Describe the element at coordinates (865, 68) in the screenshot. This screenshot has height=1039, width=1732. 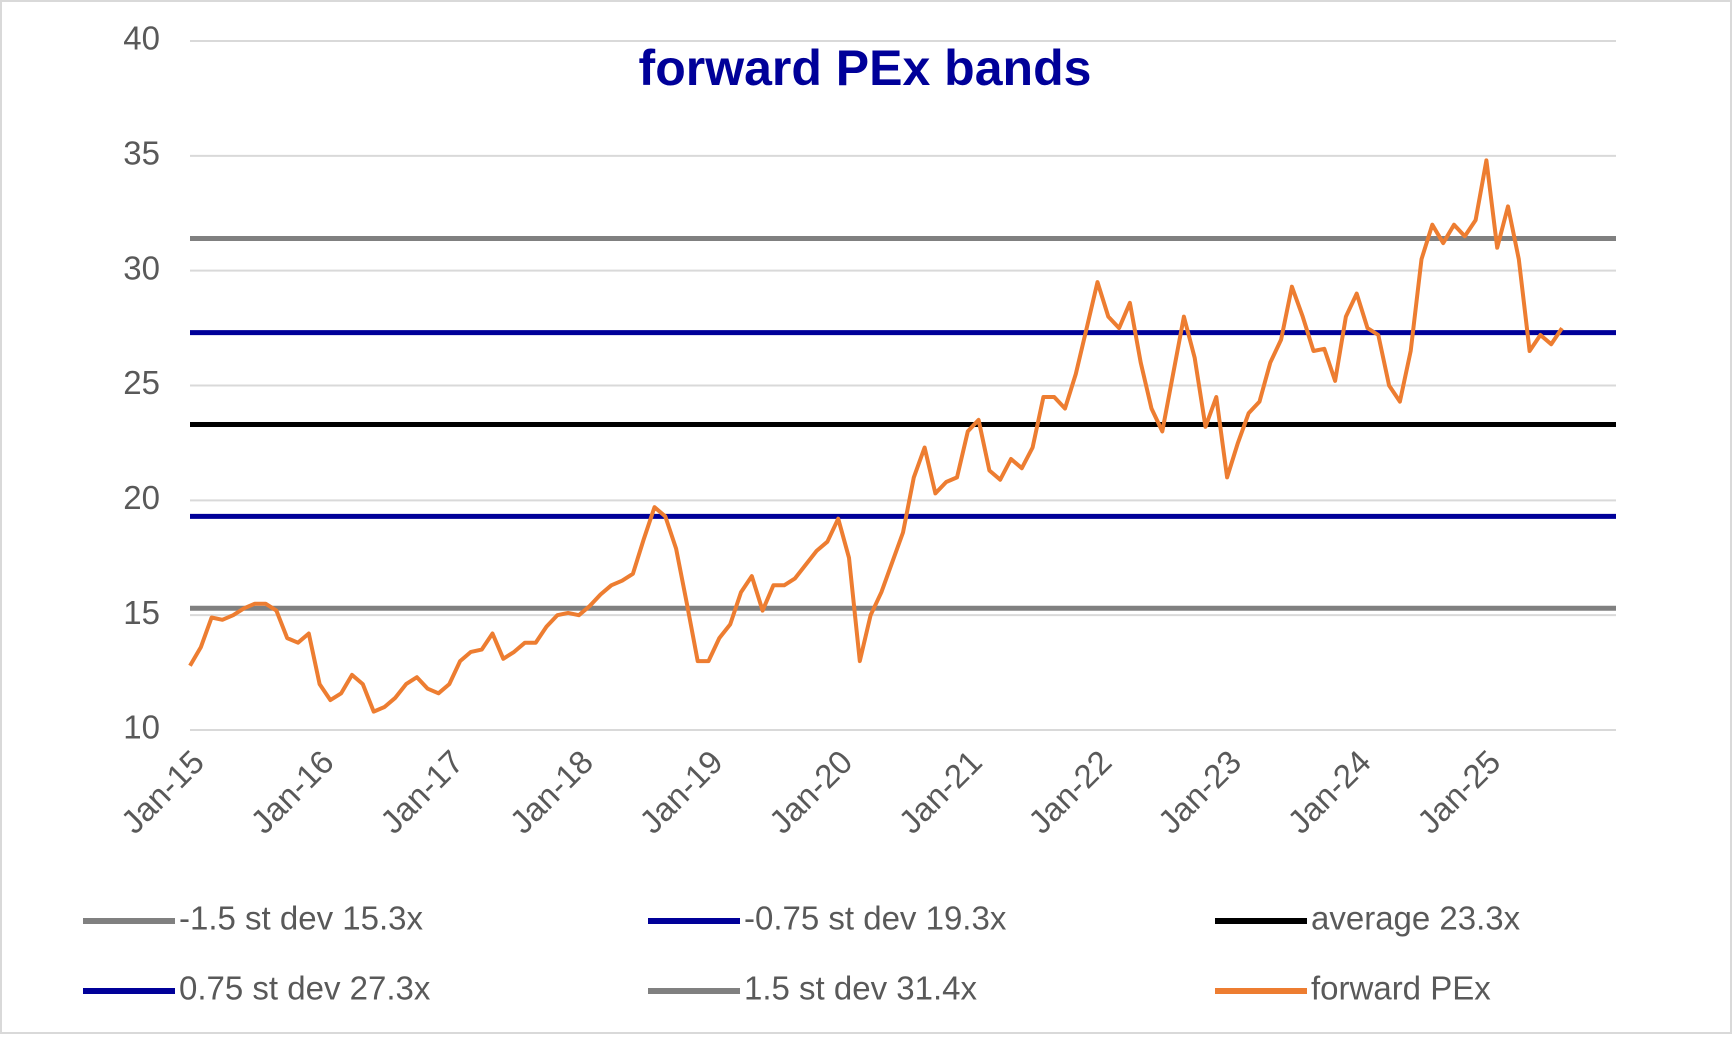
I see `chart-title: forward PEx bands` at that location.